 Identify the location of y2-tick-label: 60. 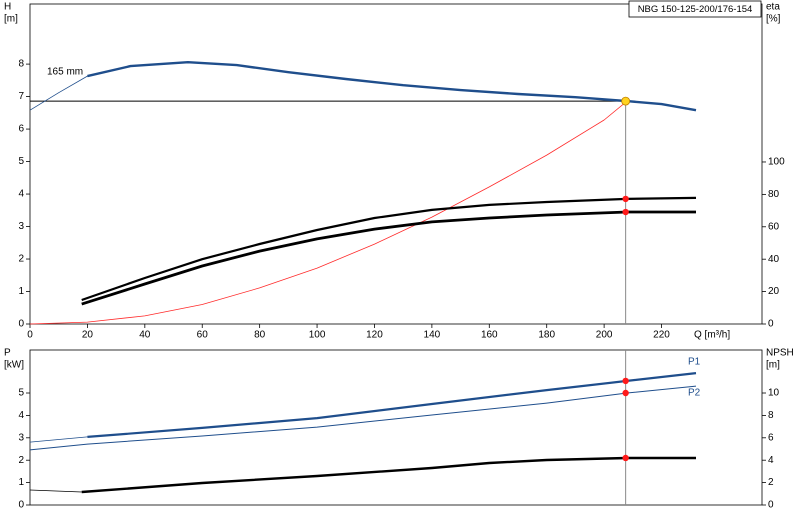
(774, 226).